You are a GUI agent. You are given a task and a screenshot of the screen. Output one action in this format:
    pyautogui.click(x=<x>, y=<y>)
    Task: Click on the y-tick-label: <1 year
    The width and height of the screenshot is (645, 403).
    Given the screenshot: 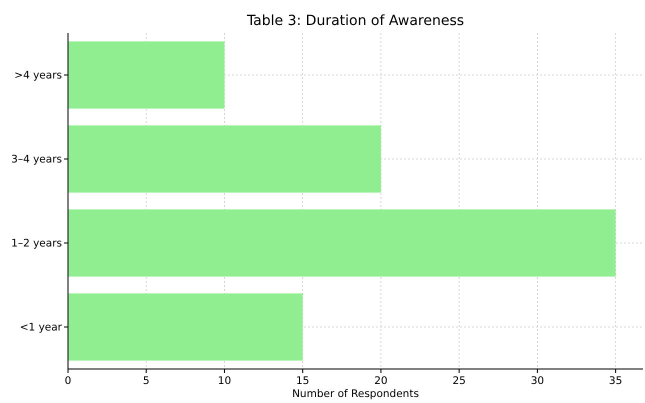 What is the action you would take?
    pyautogui.click(x=41, y=328)
    